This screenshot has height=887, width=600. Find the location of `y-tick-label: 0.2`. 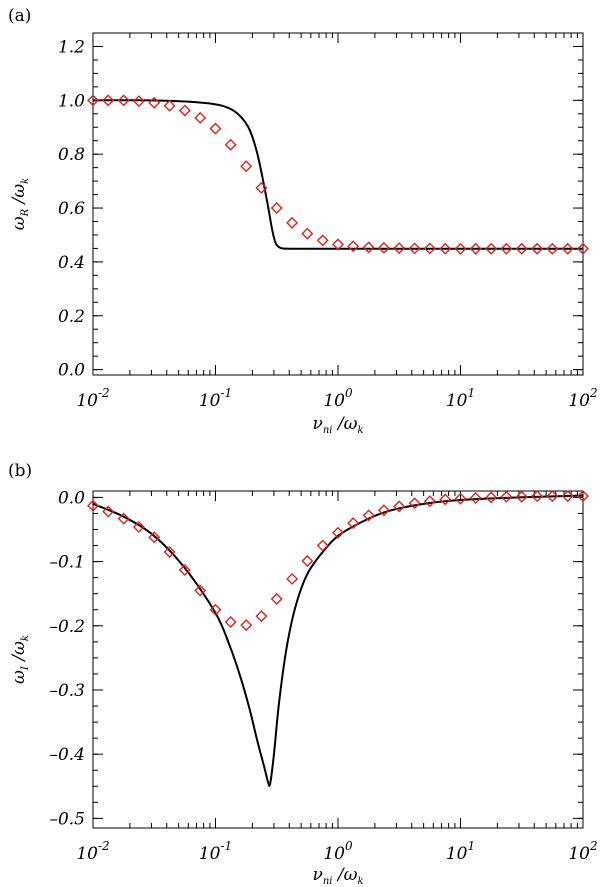

y-tick-label: 0.2 is located at coordinates (71, 317).